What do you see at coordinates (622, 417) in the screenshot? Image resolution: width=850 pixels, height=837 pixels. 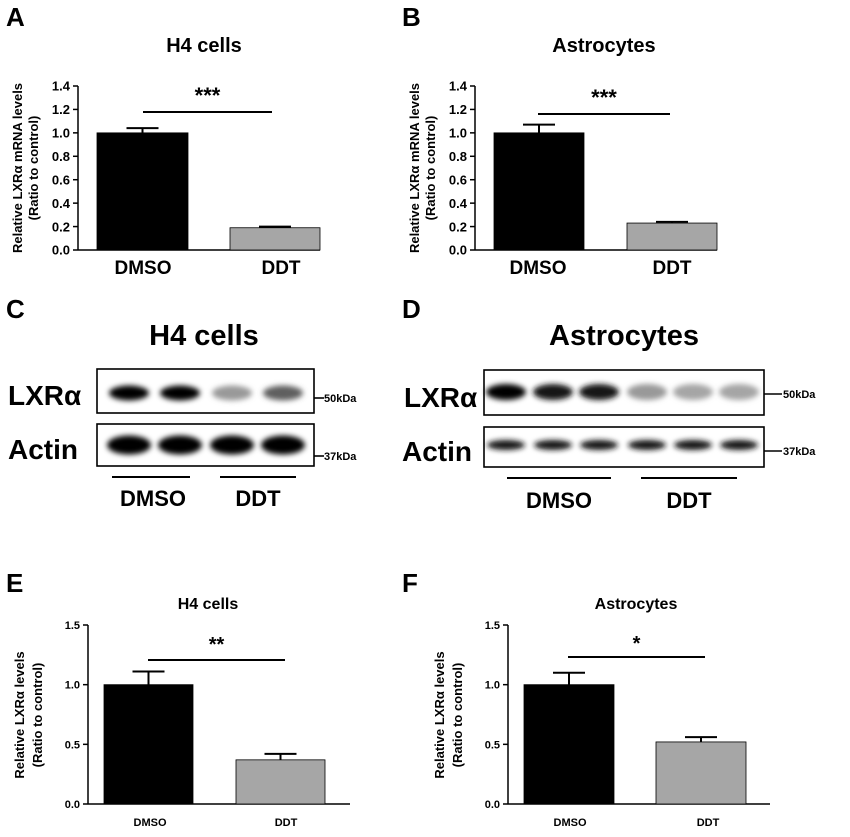 I see `blot-d-bands` at bounding box center [622, 417].